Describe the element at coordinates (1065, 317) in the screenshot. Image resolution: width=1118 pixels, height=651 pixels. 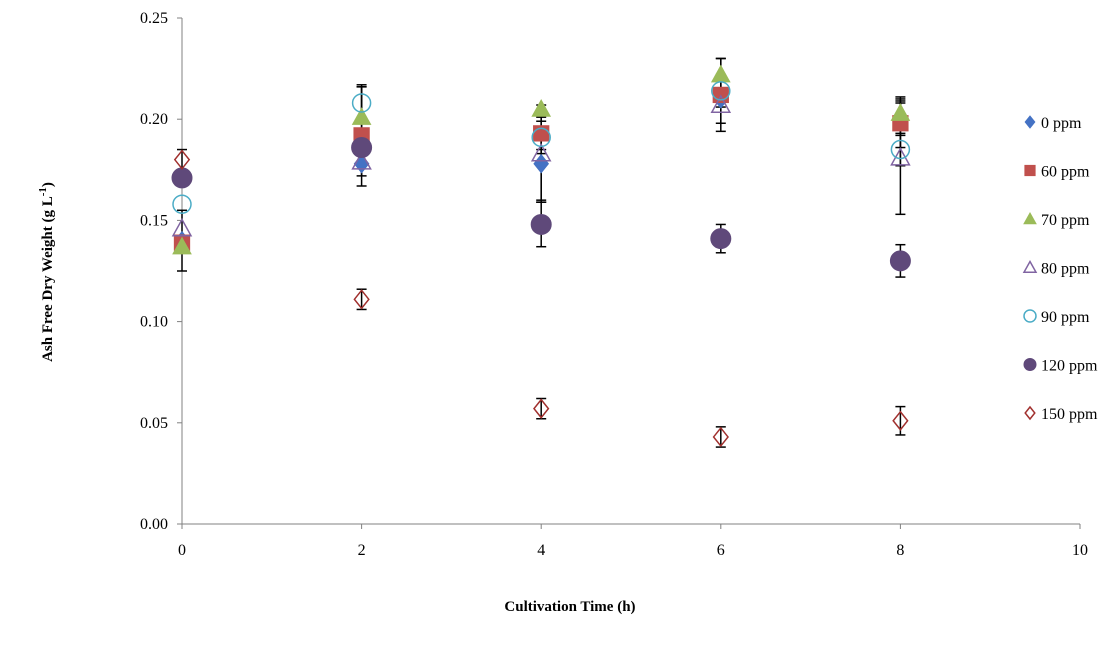
I see `legend-label: 90 ppm` at that location.